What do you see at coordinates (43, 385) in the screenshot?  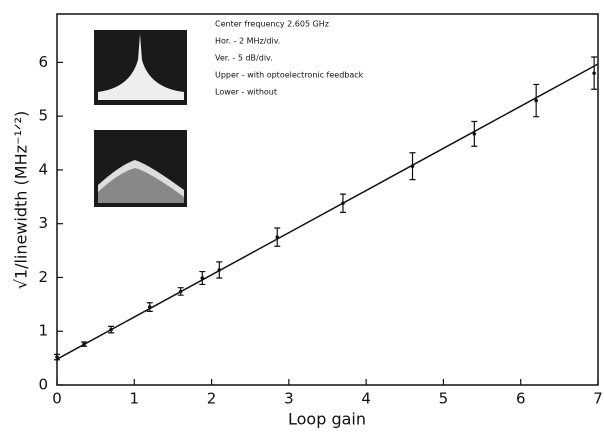 I see `y-tick-label: 0` at bounding box center [43, 385].